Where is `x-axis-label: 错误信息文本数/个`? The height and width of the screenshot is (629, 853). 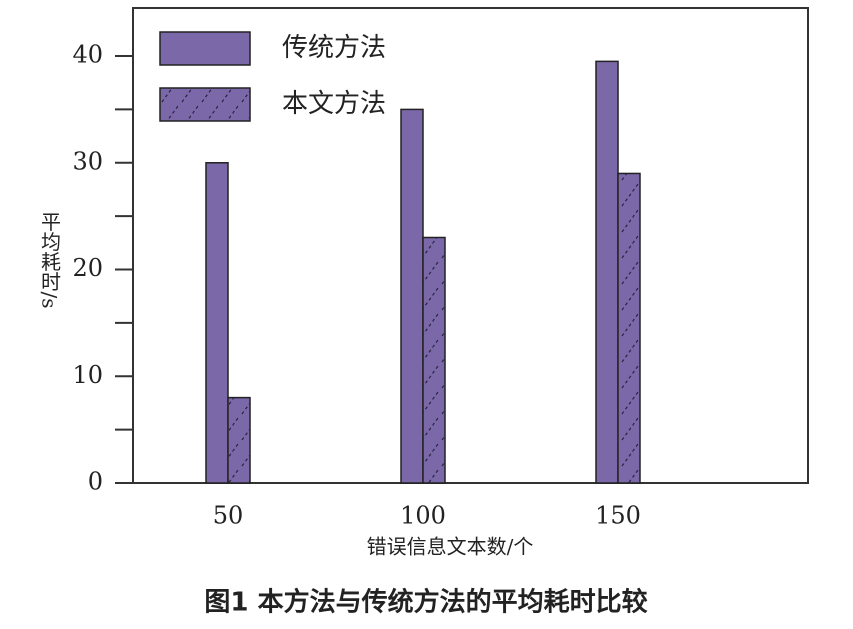
x-axis-label: 错误信息文本数/个 is located at coordinates (450, 547).